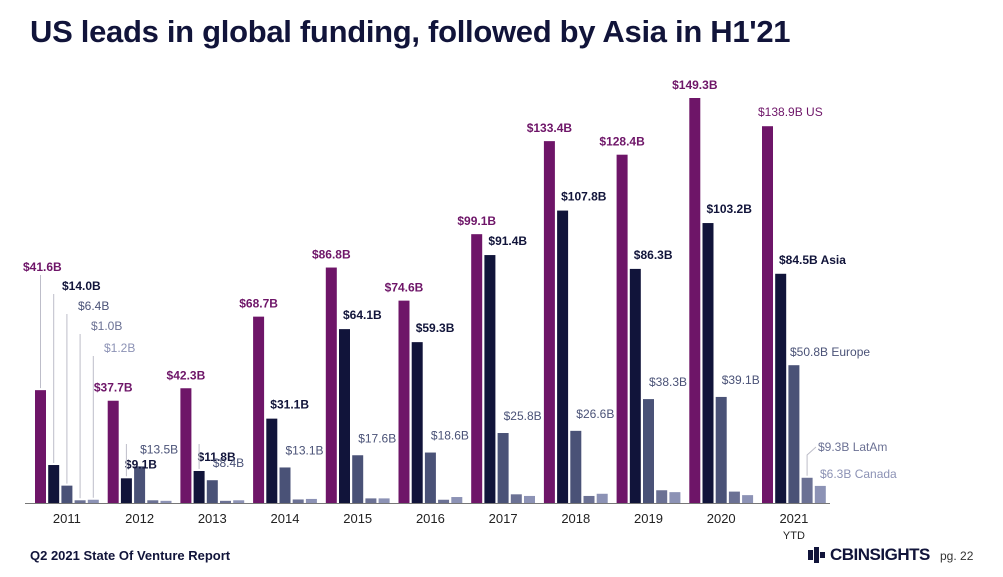  Describe the element at coordinates (305, 450) in the screenshot. I see `data-label: $13.1B` at that location.